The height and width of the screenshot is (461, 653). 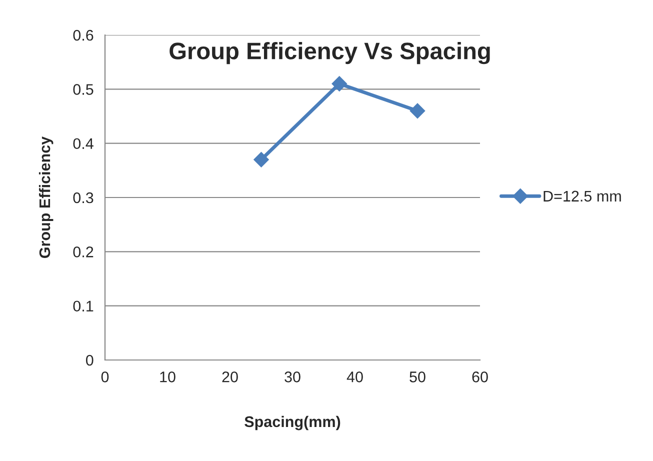 What do you see at coordinates (105, 377) in the screenshot?
I see `x-tick-label: 0` at bounding box center [105, 377].